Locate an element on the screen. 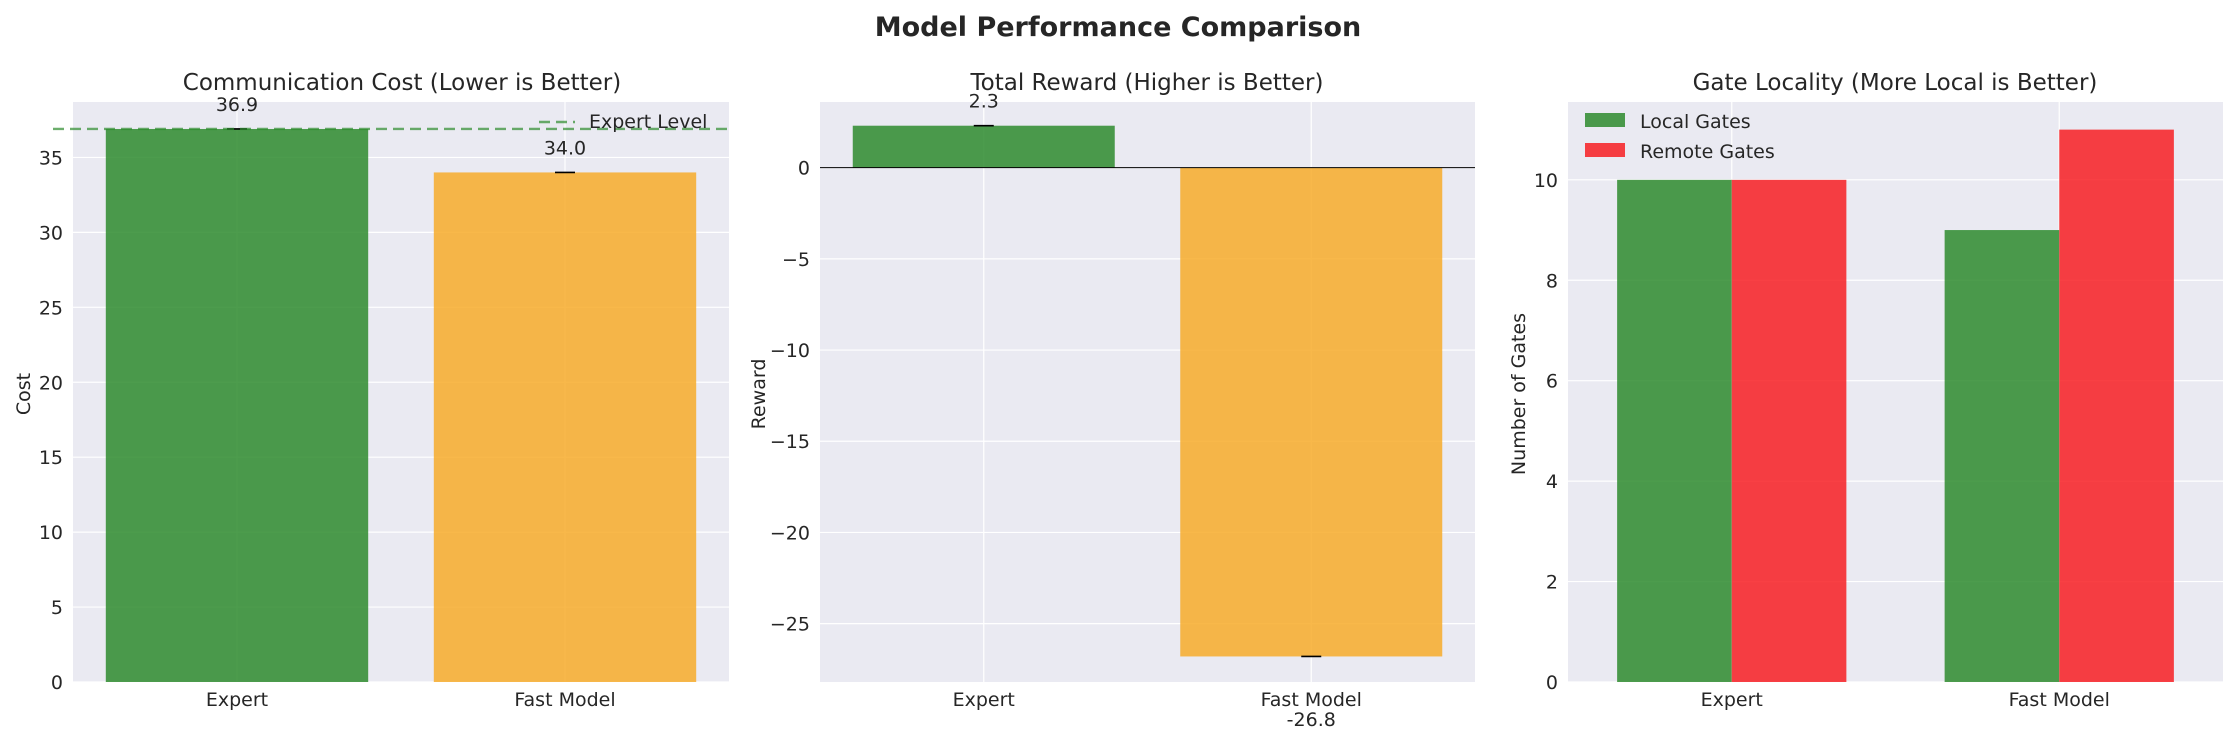  legend-swatch-local-gates is located at coordinates (1605, 120).